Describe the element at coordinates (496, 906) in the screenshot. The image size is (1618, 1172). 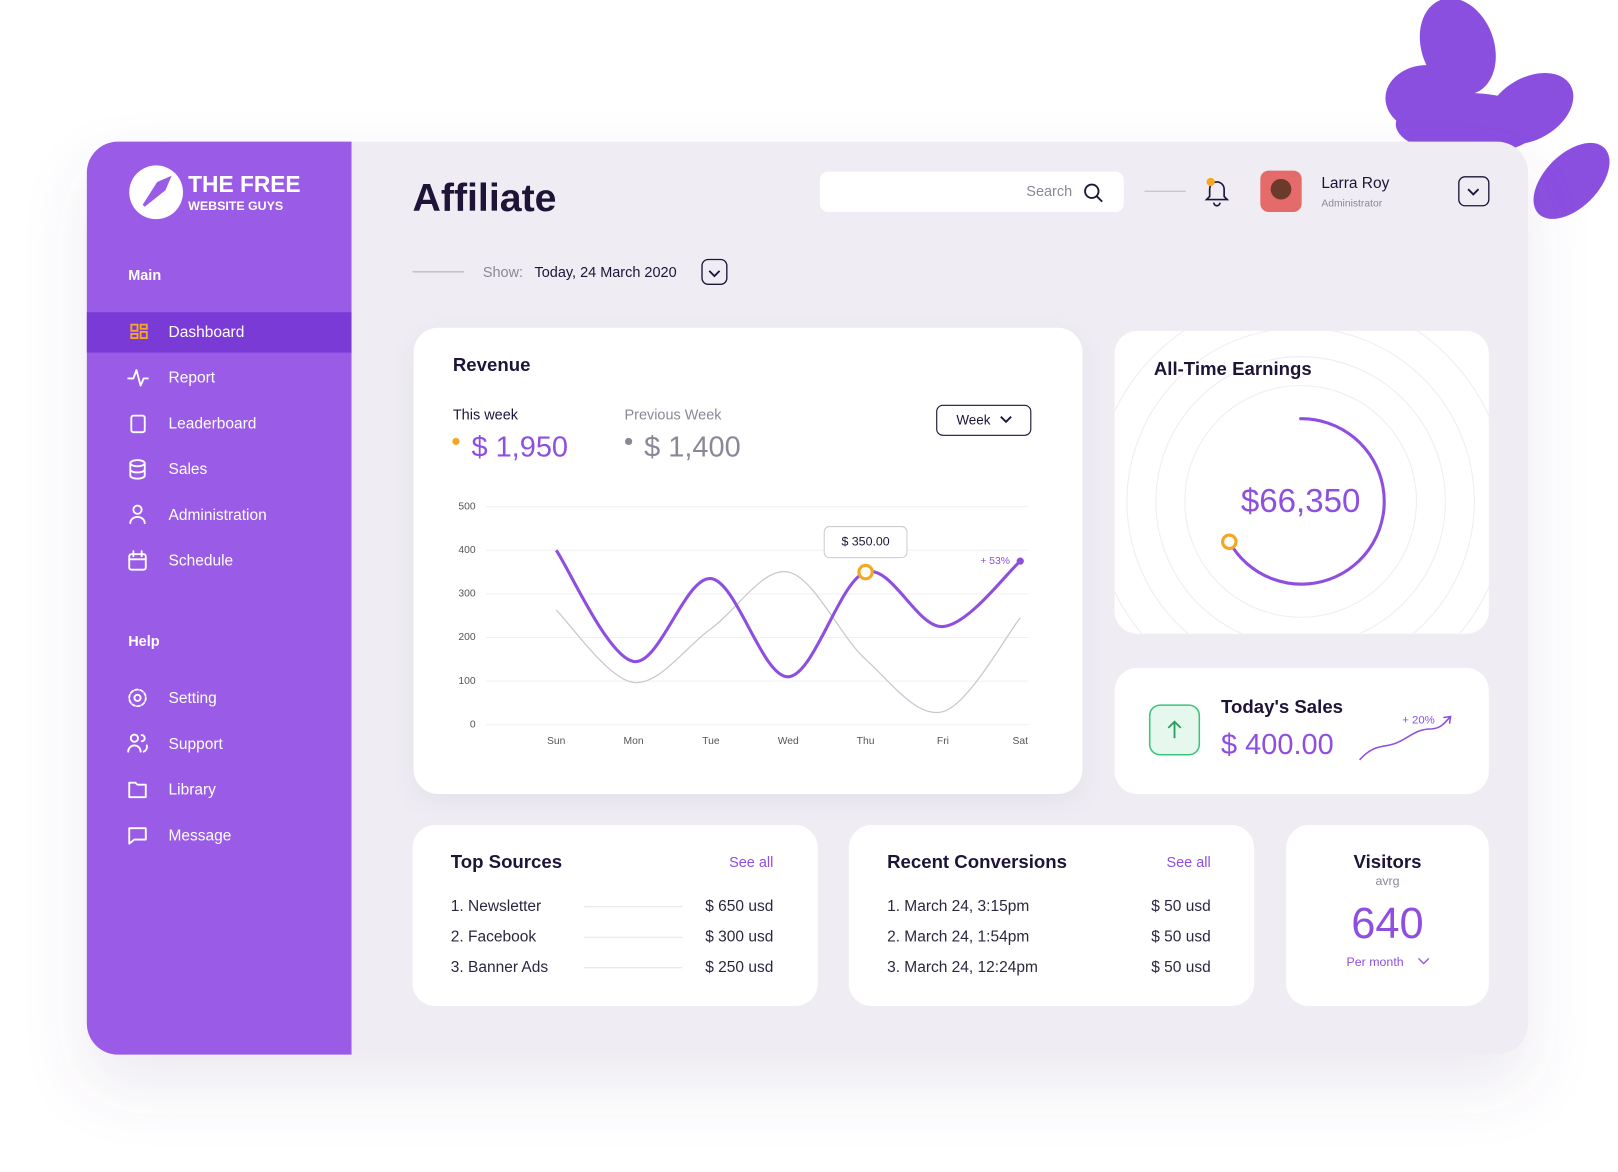
I see `row-label: 1. Newsletter` at that location.